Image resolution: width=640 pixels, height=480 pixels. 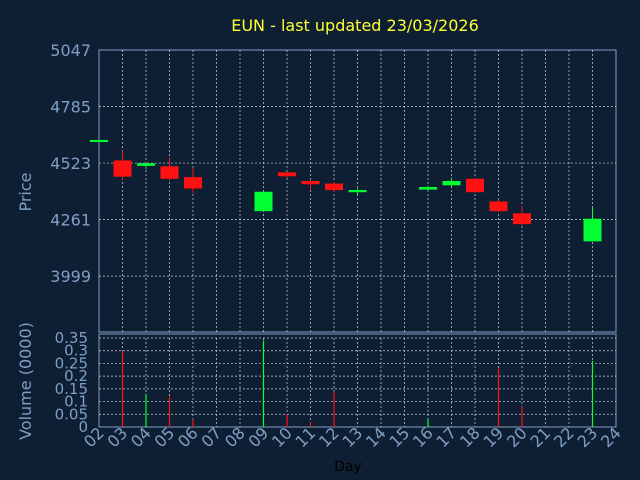 What do you see at coordinates (71, 338) in the screenshot?
I see `volume-tick-label: 0.35` at bounding box center [71, 338].